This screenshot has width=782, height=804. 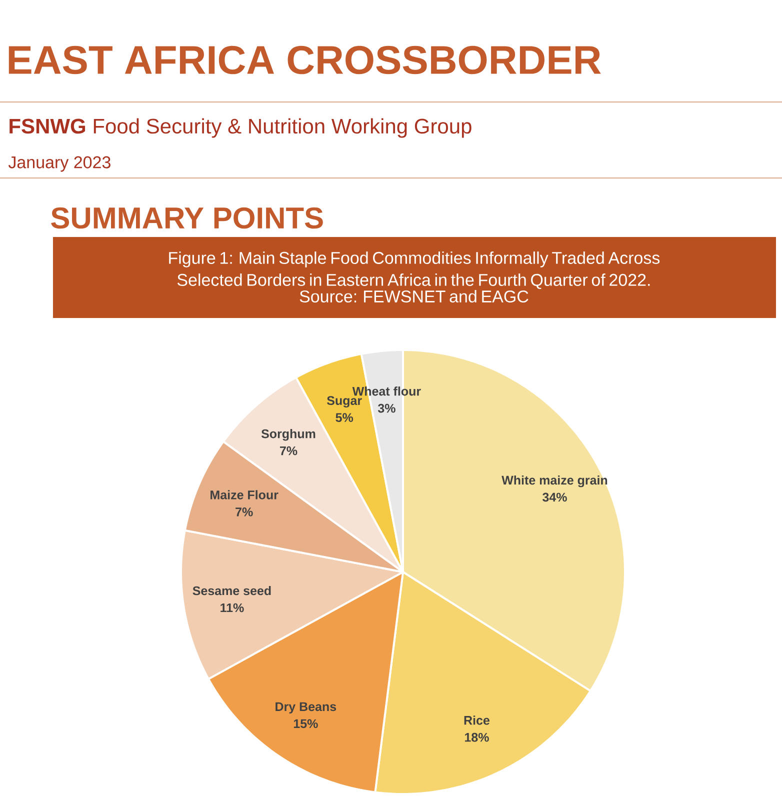 I want to click on data-label: 11%, so click(x=232, y=607).